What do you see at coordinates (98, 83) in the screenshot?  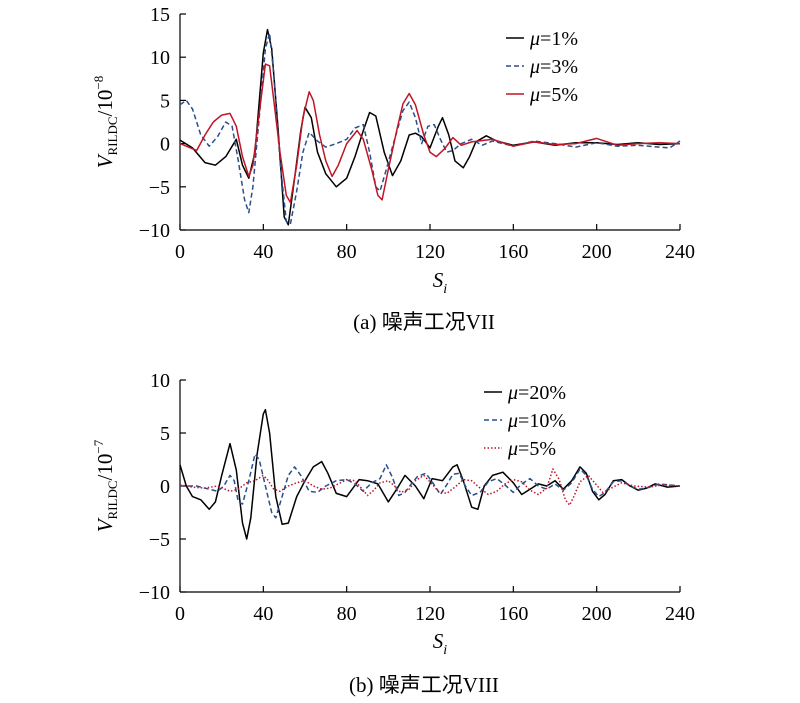 I see `chart-a-y-label-exp: −8` at bounding box center [98, 83].